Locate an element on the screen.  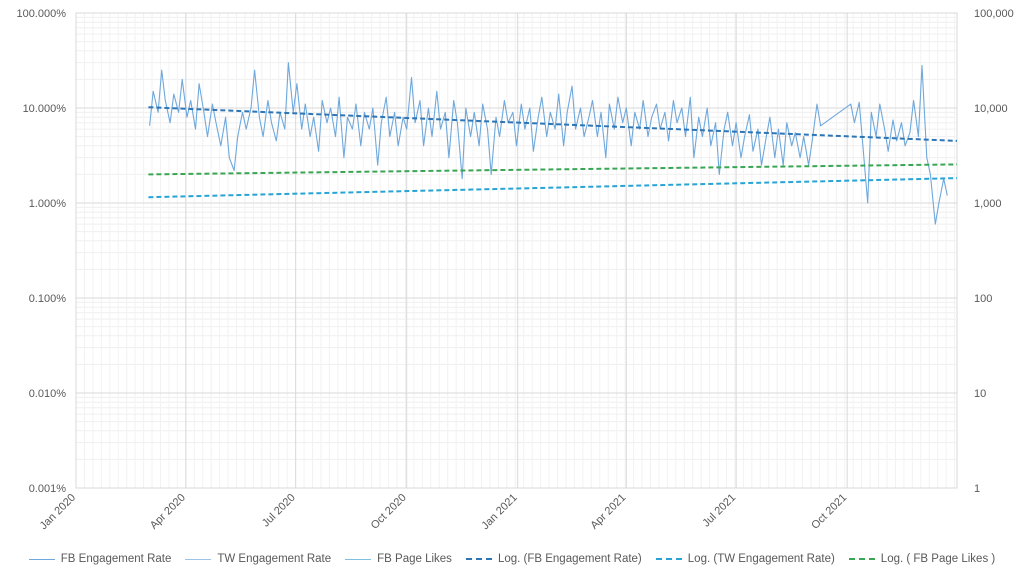
y-right-tick-label: 10,000 is located at coordinates (991, 109).